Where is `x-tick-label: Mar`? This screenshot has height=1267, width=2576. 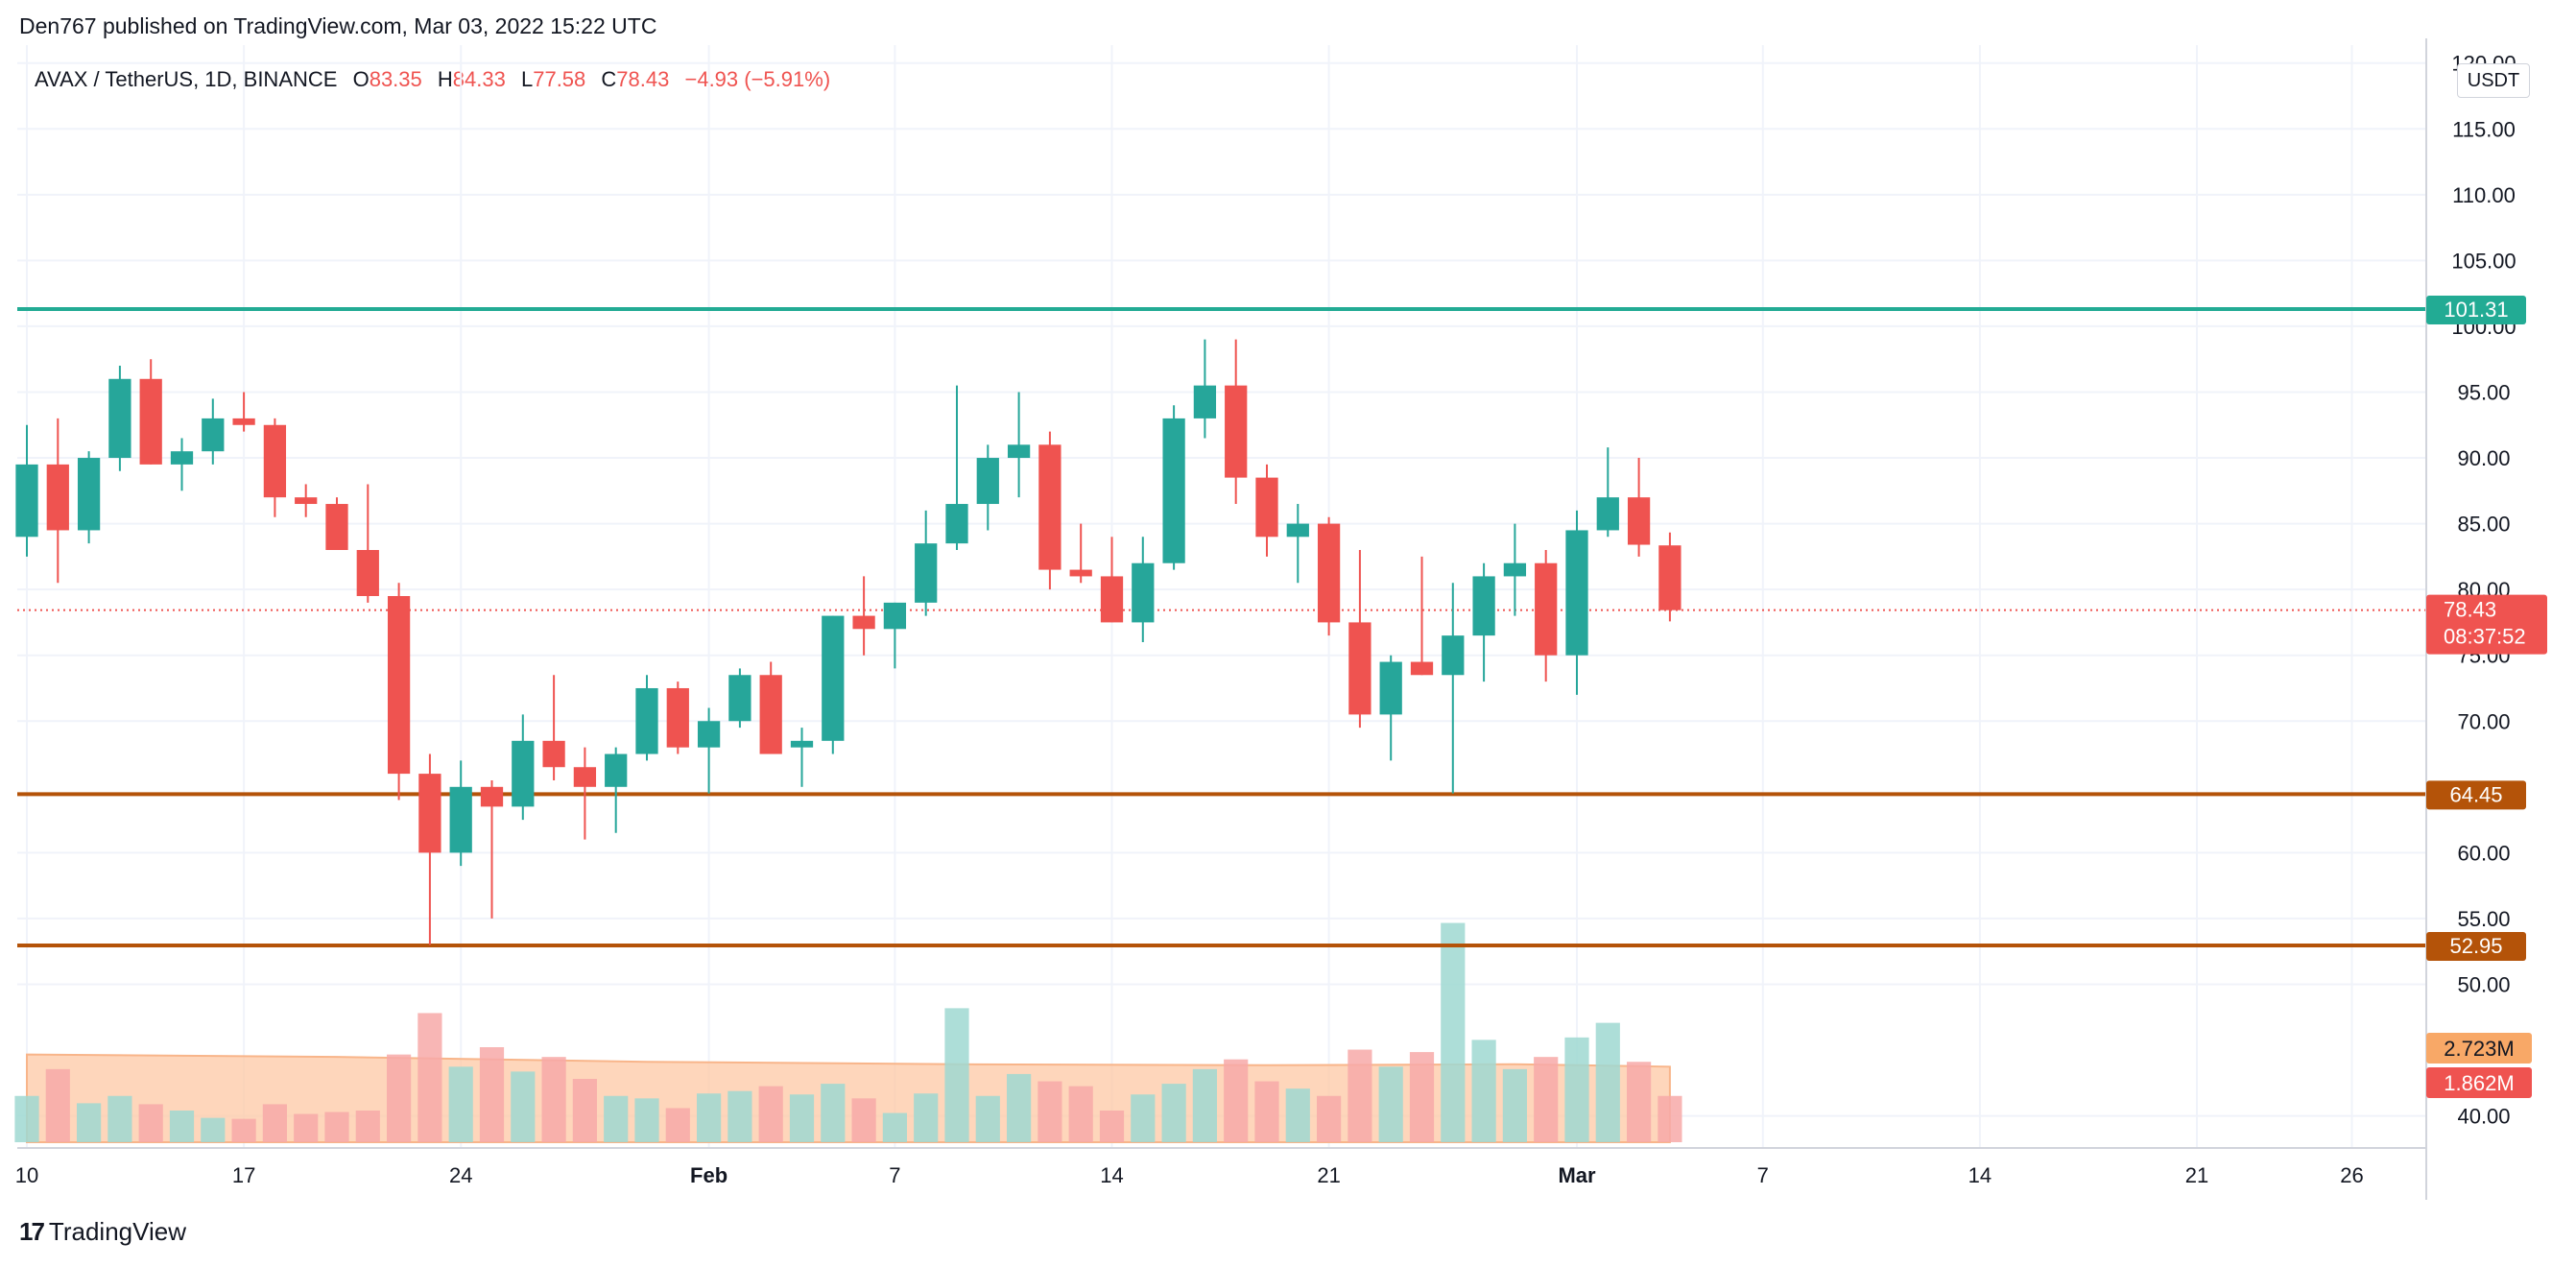 x-tick-label: Mar is located at coordinates (1577, 1175).